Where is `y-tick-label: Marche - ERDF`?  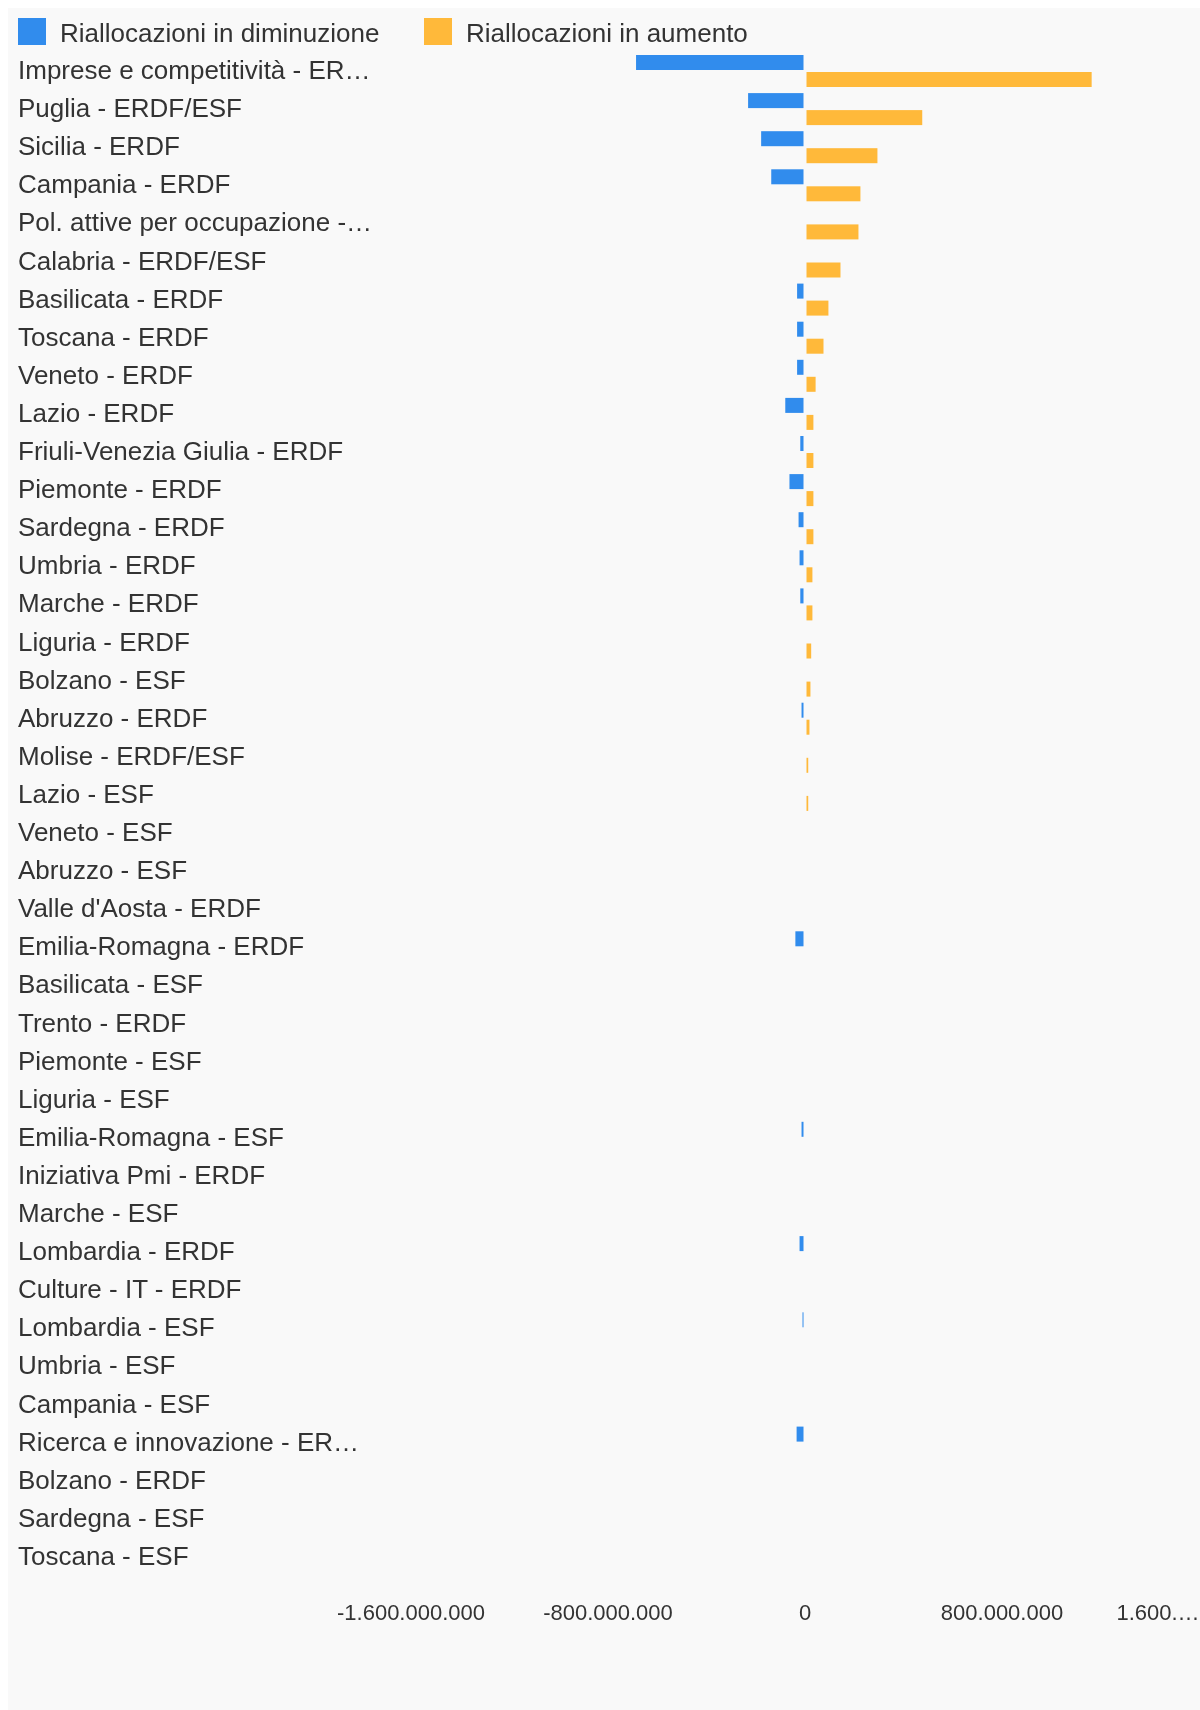 y-tick-label: Marche - ERDF is located at coordinates (108, 603).